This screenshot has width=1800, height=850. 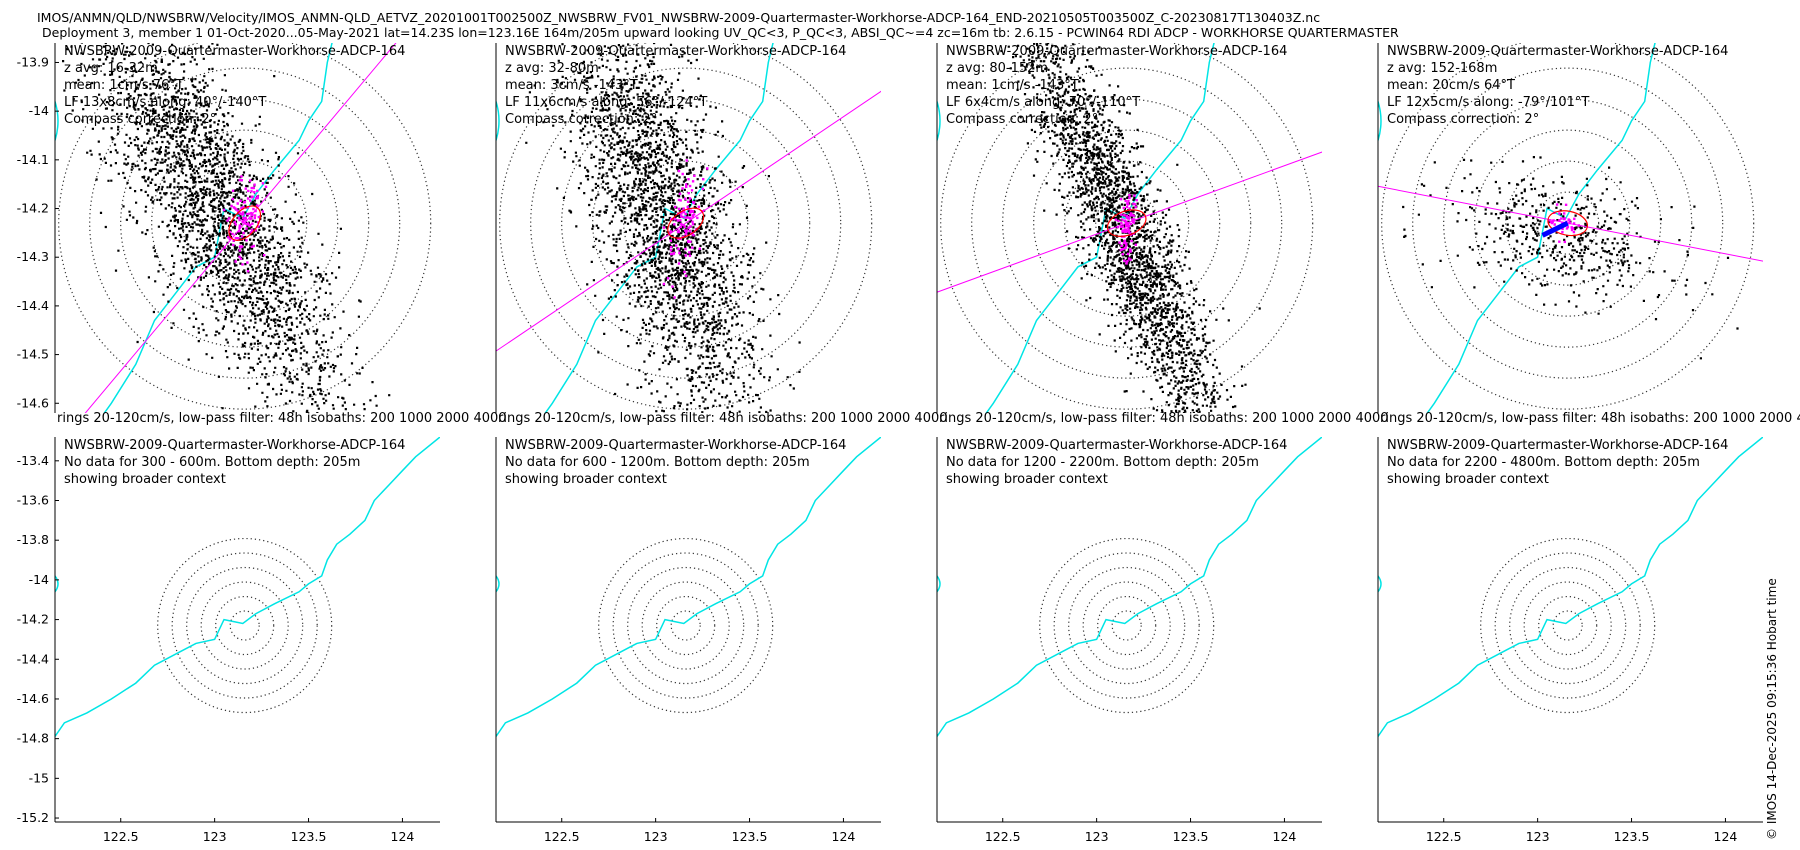 What do you see at coordinates (1451, 85) in the screenshot?
I see `panel-annotation-line: mean: 20cm/s 64°T` at bounding box center [1451, 85].